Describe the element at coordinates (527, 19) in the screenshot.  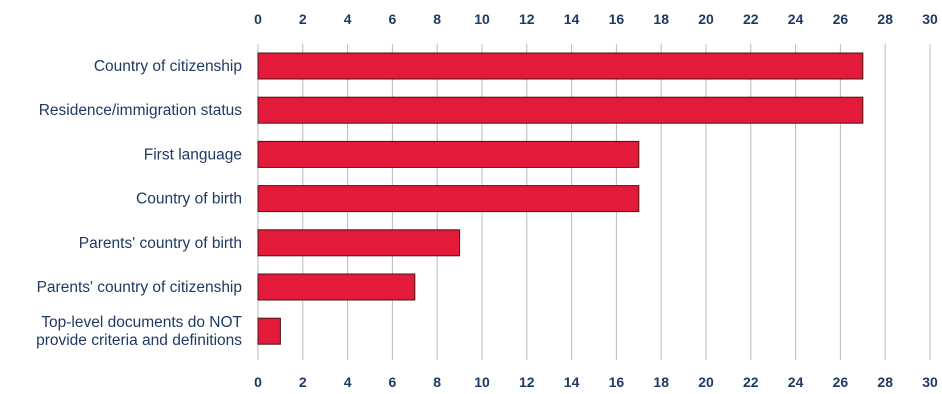
I see `top-tick-label: 12` at that location.